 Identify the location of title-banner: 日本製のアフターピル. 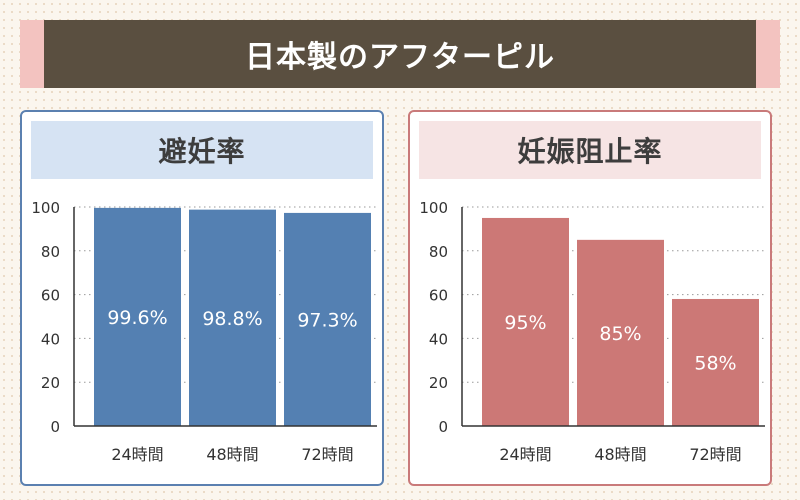
(400, 54).